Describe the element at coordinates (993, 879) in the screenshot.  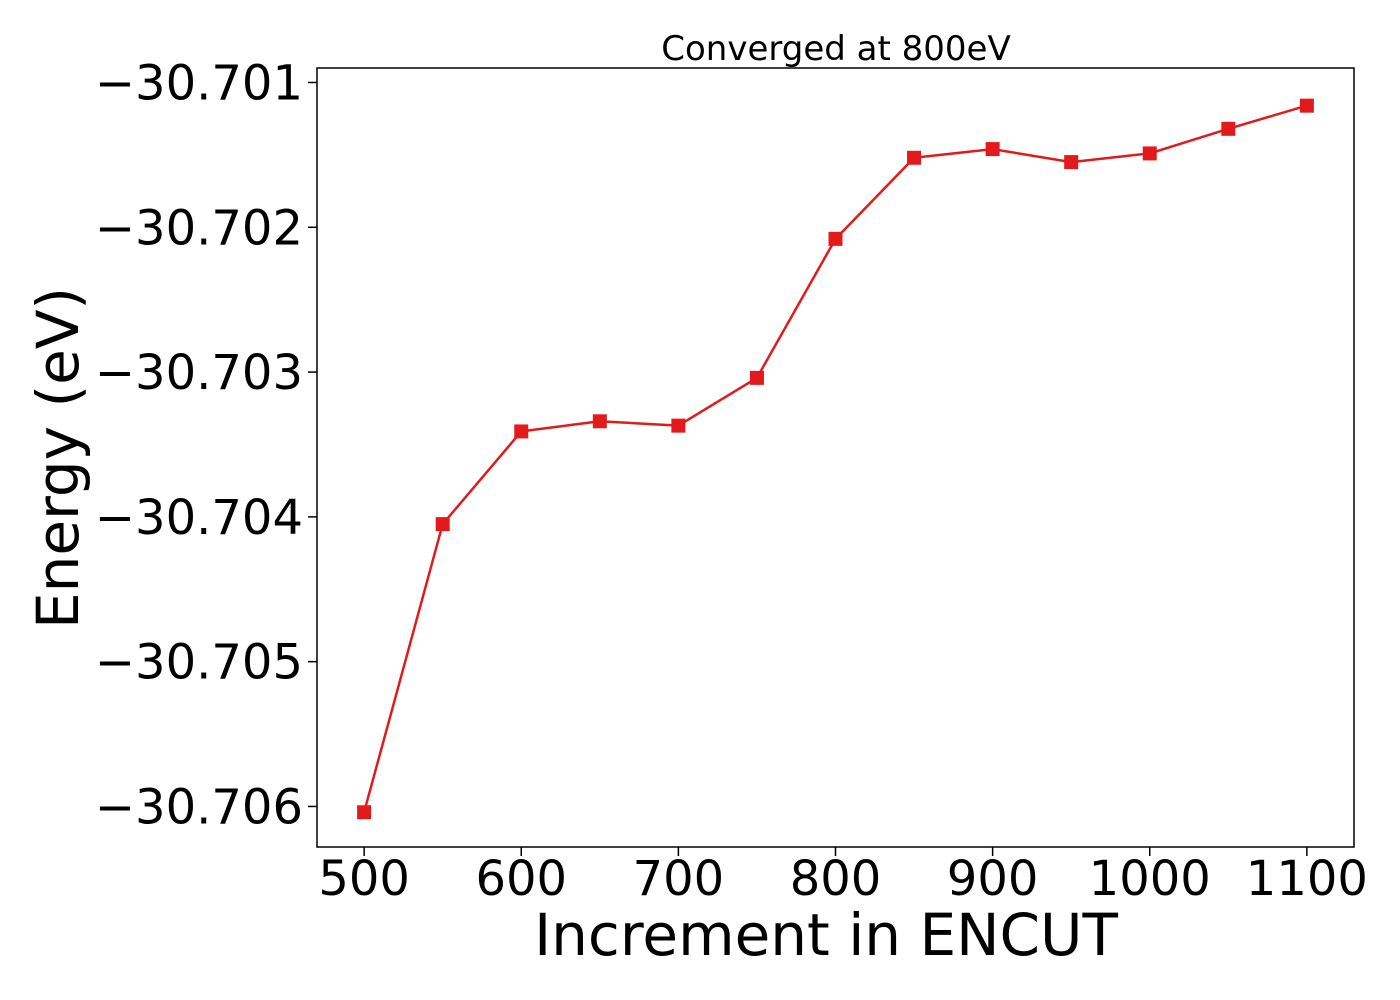
I see `x-tick-label: 900` at that location.